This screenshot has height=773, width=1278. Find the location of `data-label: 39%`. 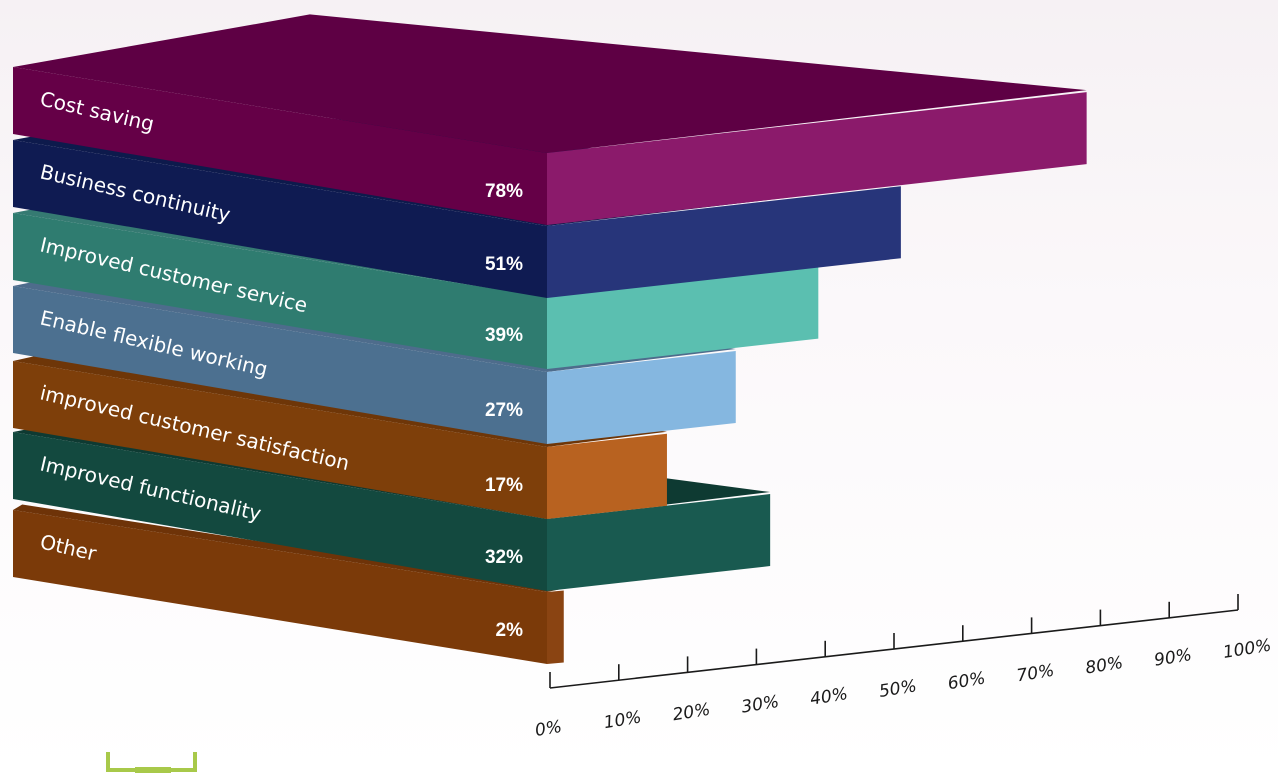

data-label: 39% is located at coordinates (504, 335).